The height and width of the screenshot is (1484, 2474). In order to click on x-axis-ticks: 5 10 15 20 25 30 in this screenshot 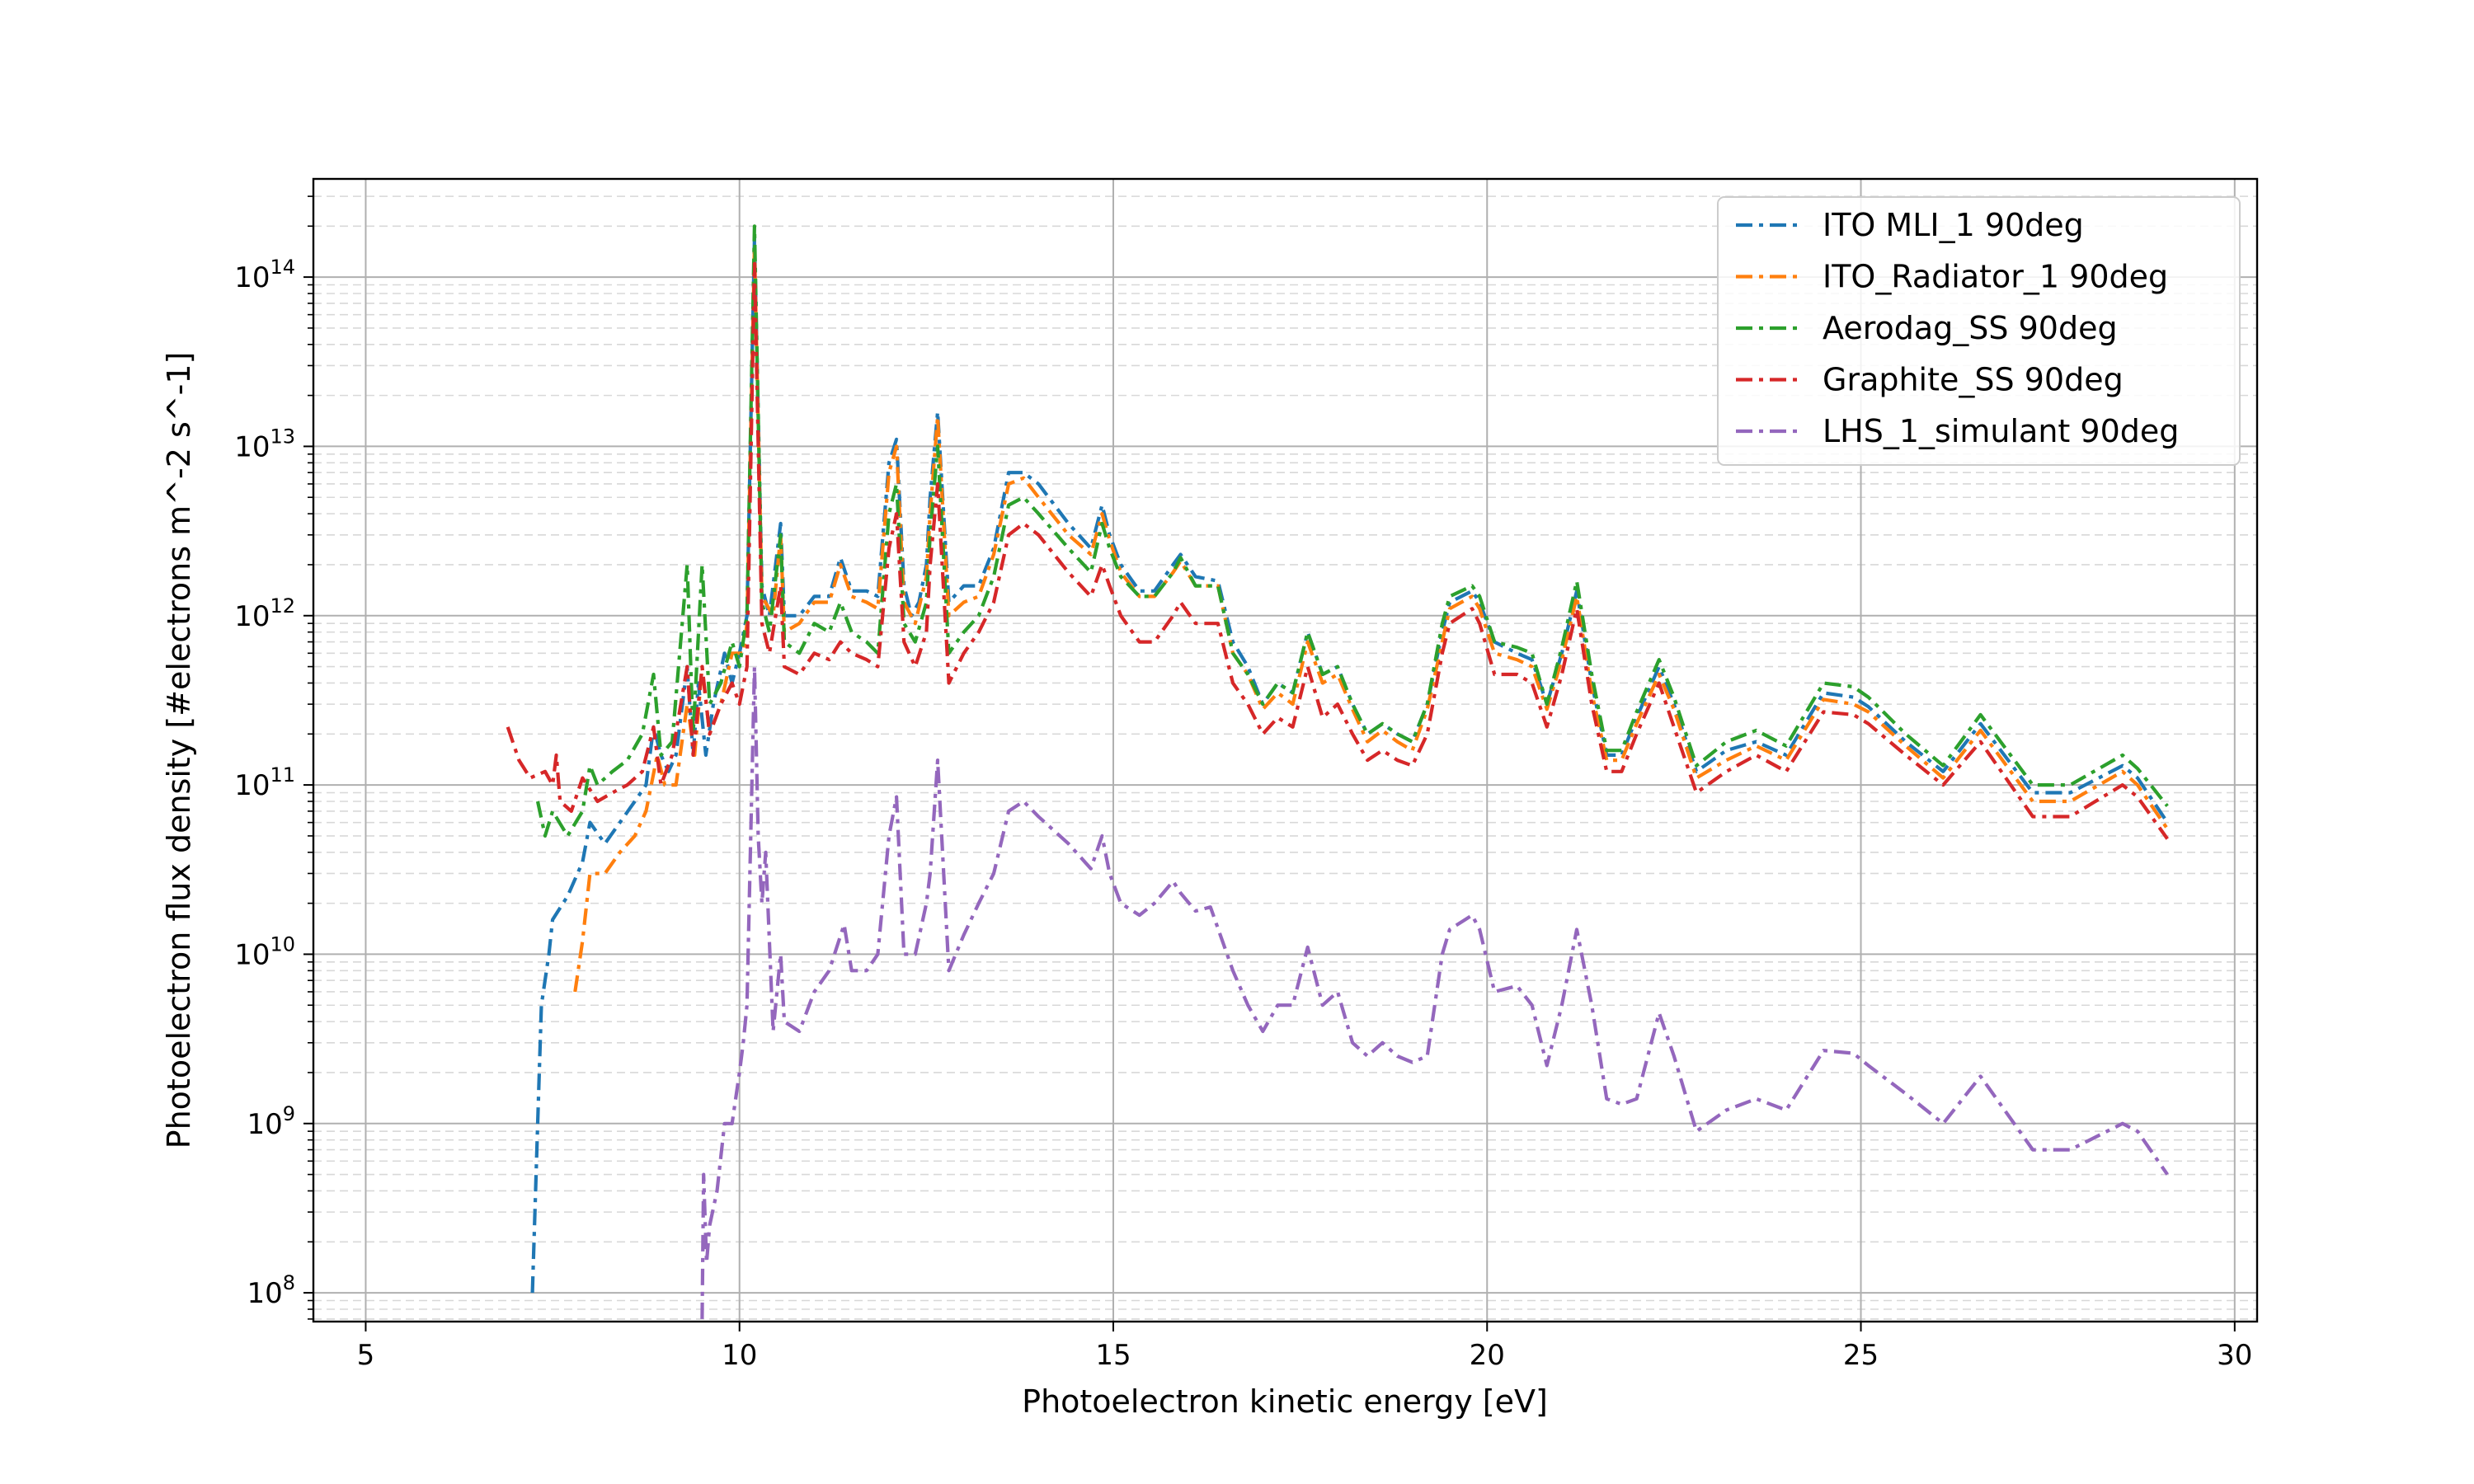, I will do `click(1304, 1347)`.